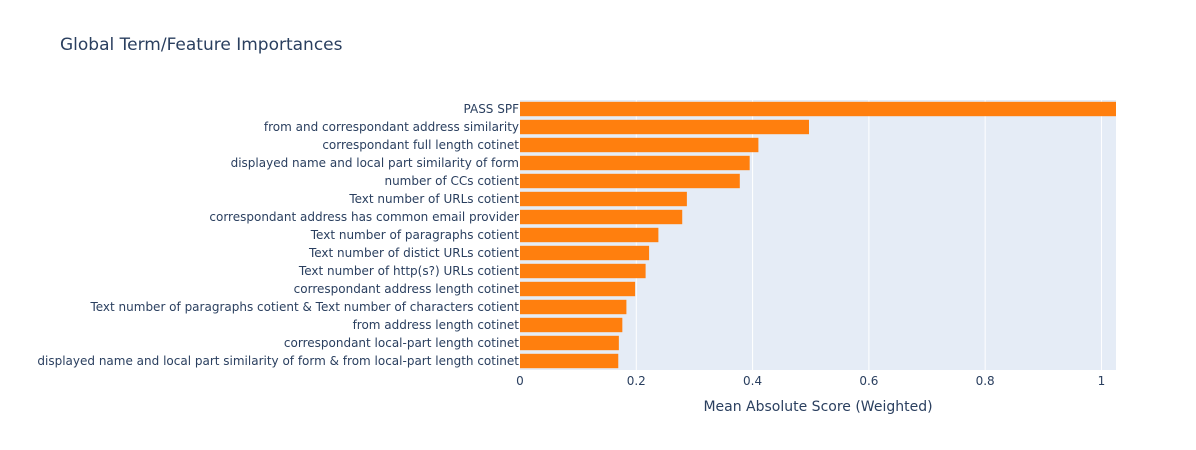 The height and width of the screenshot is (450, 1196). I want to click on x-tick-label: 0.4, so click(752, 381).